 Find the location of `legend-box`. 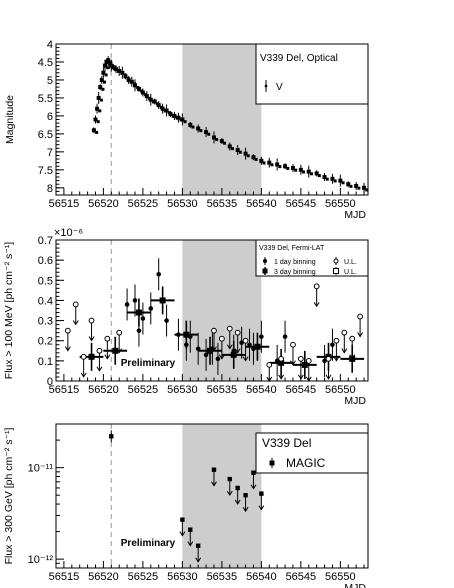

legend-box is located at coordinates (312, 74).